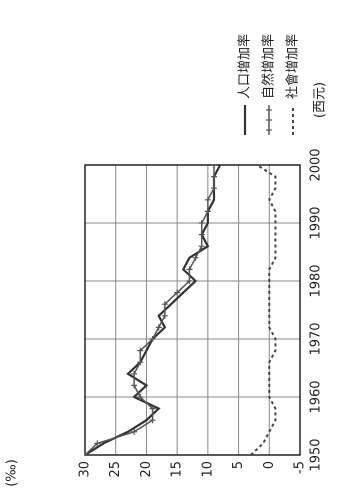 The image size is (339, 495). I want to click on legend-label: 社會增加率, so click(293, 66).